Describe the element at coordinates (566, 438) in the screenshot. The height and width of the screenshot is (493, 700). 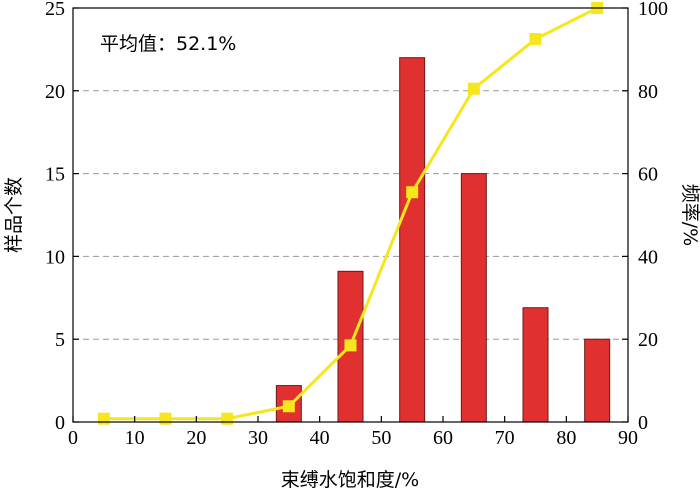
I see `x-tick-label: 80` at that location.